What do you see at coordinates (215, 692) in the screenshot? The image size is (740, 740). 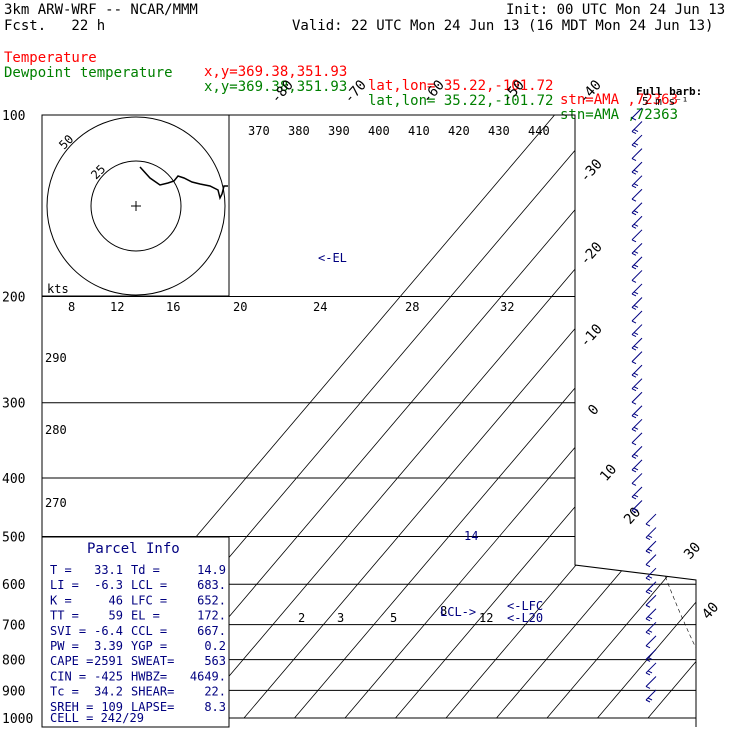 I see `parcel-info-value: 22.` at bounding box center [215, 692].